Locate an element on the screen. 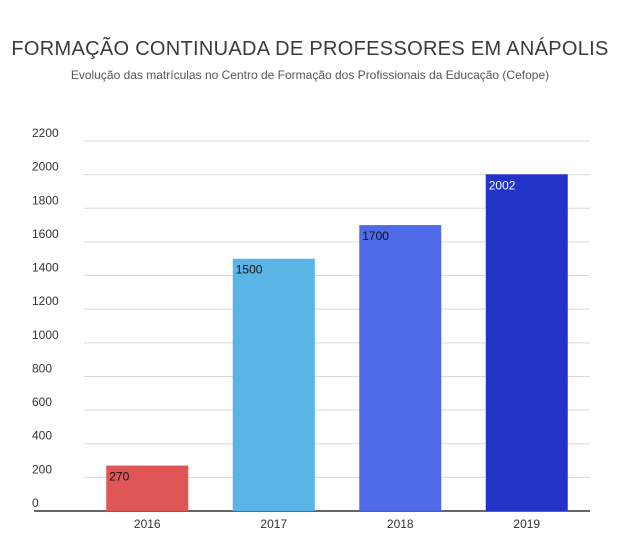 Image resolution: width=620 pixels, height=551 pixels. data-label: 1700 is located at coordinates (375, 236).